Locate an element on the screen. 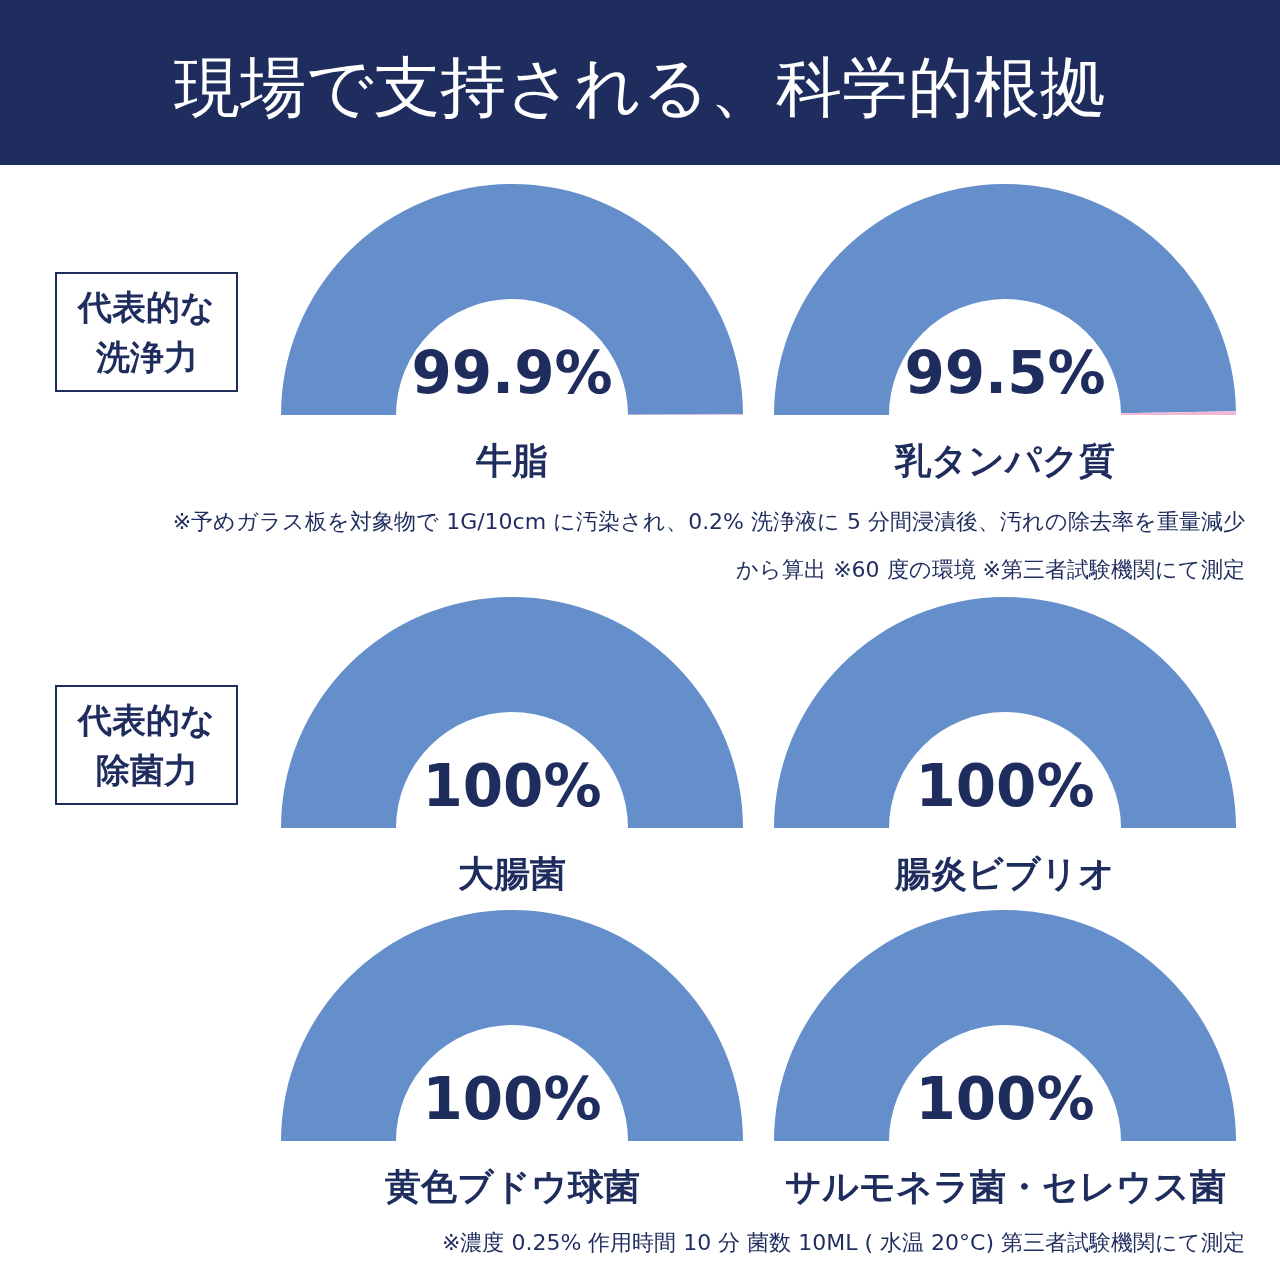  text: 大腸菌 is located at coordinates (512, 873).